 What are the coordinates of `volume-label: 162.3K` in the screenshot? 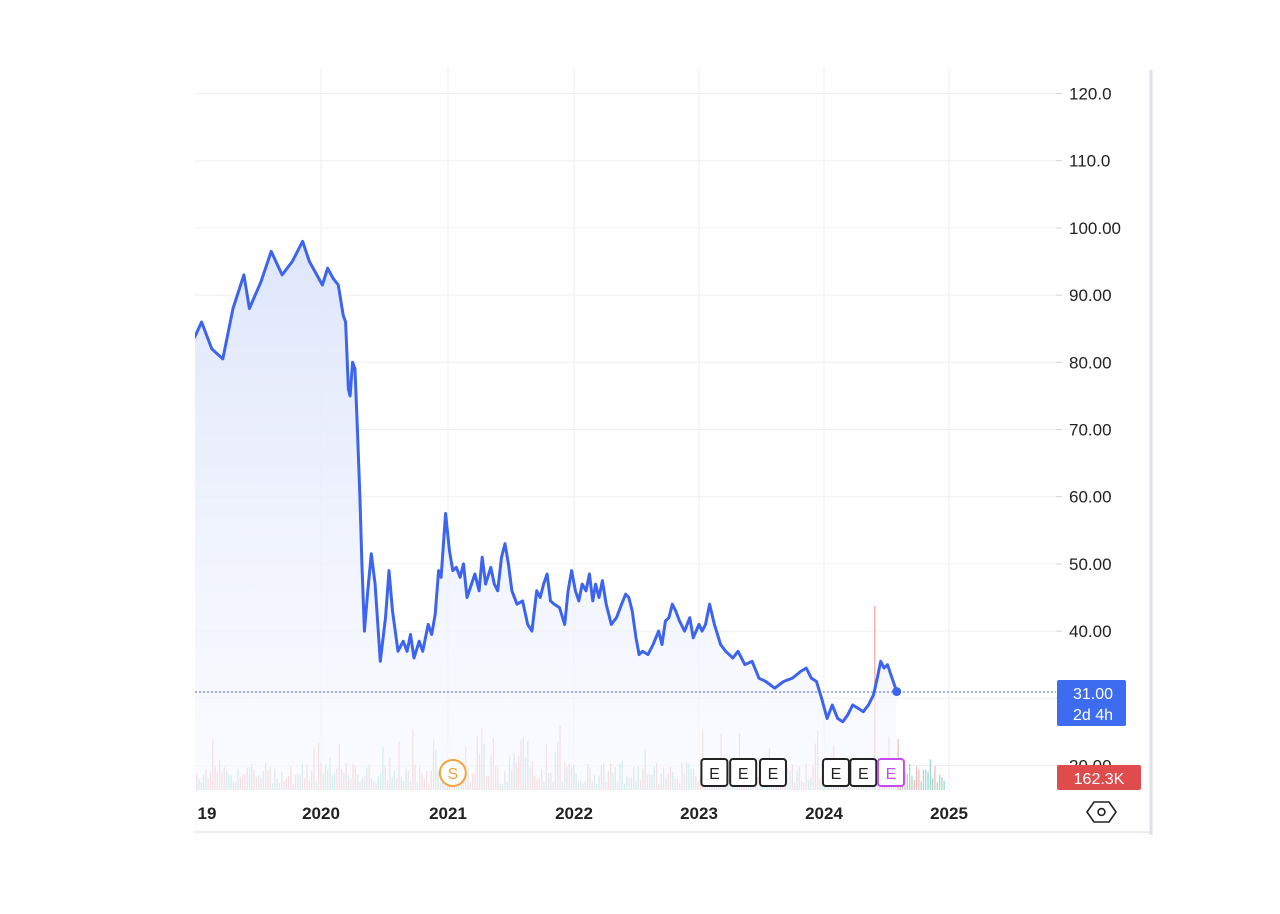 It's located at (1099, 779).